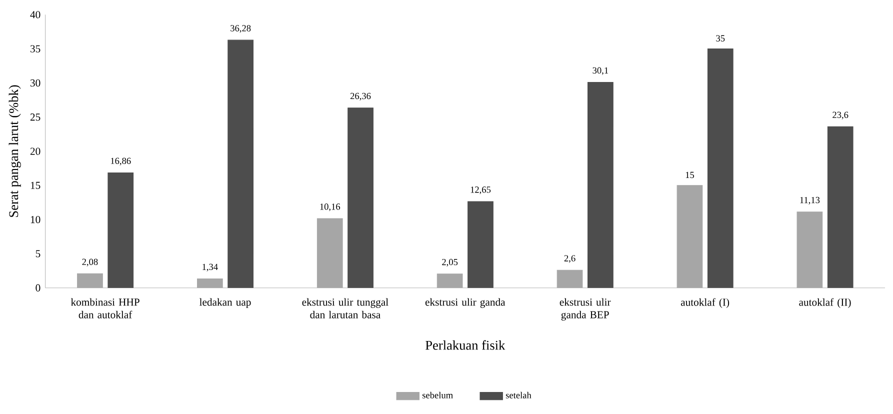  I want to click on y-tick-label: 25, so click(35, 117).